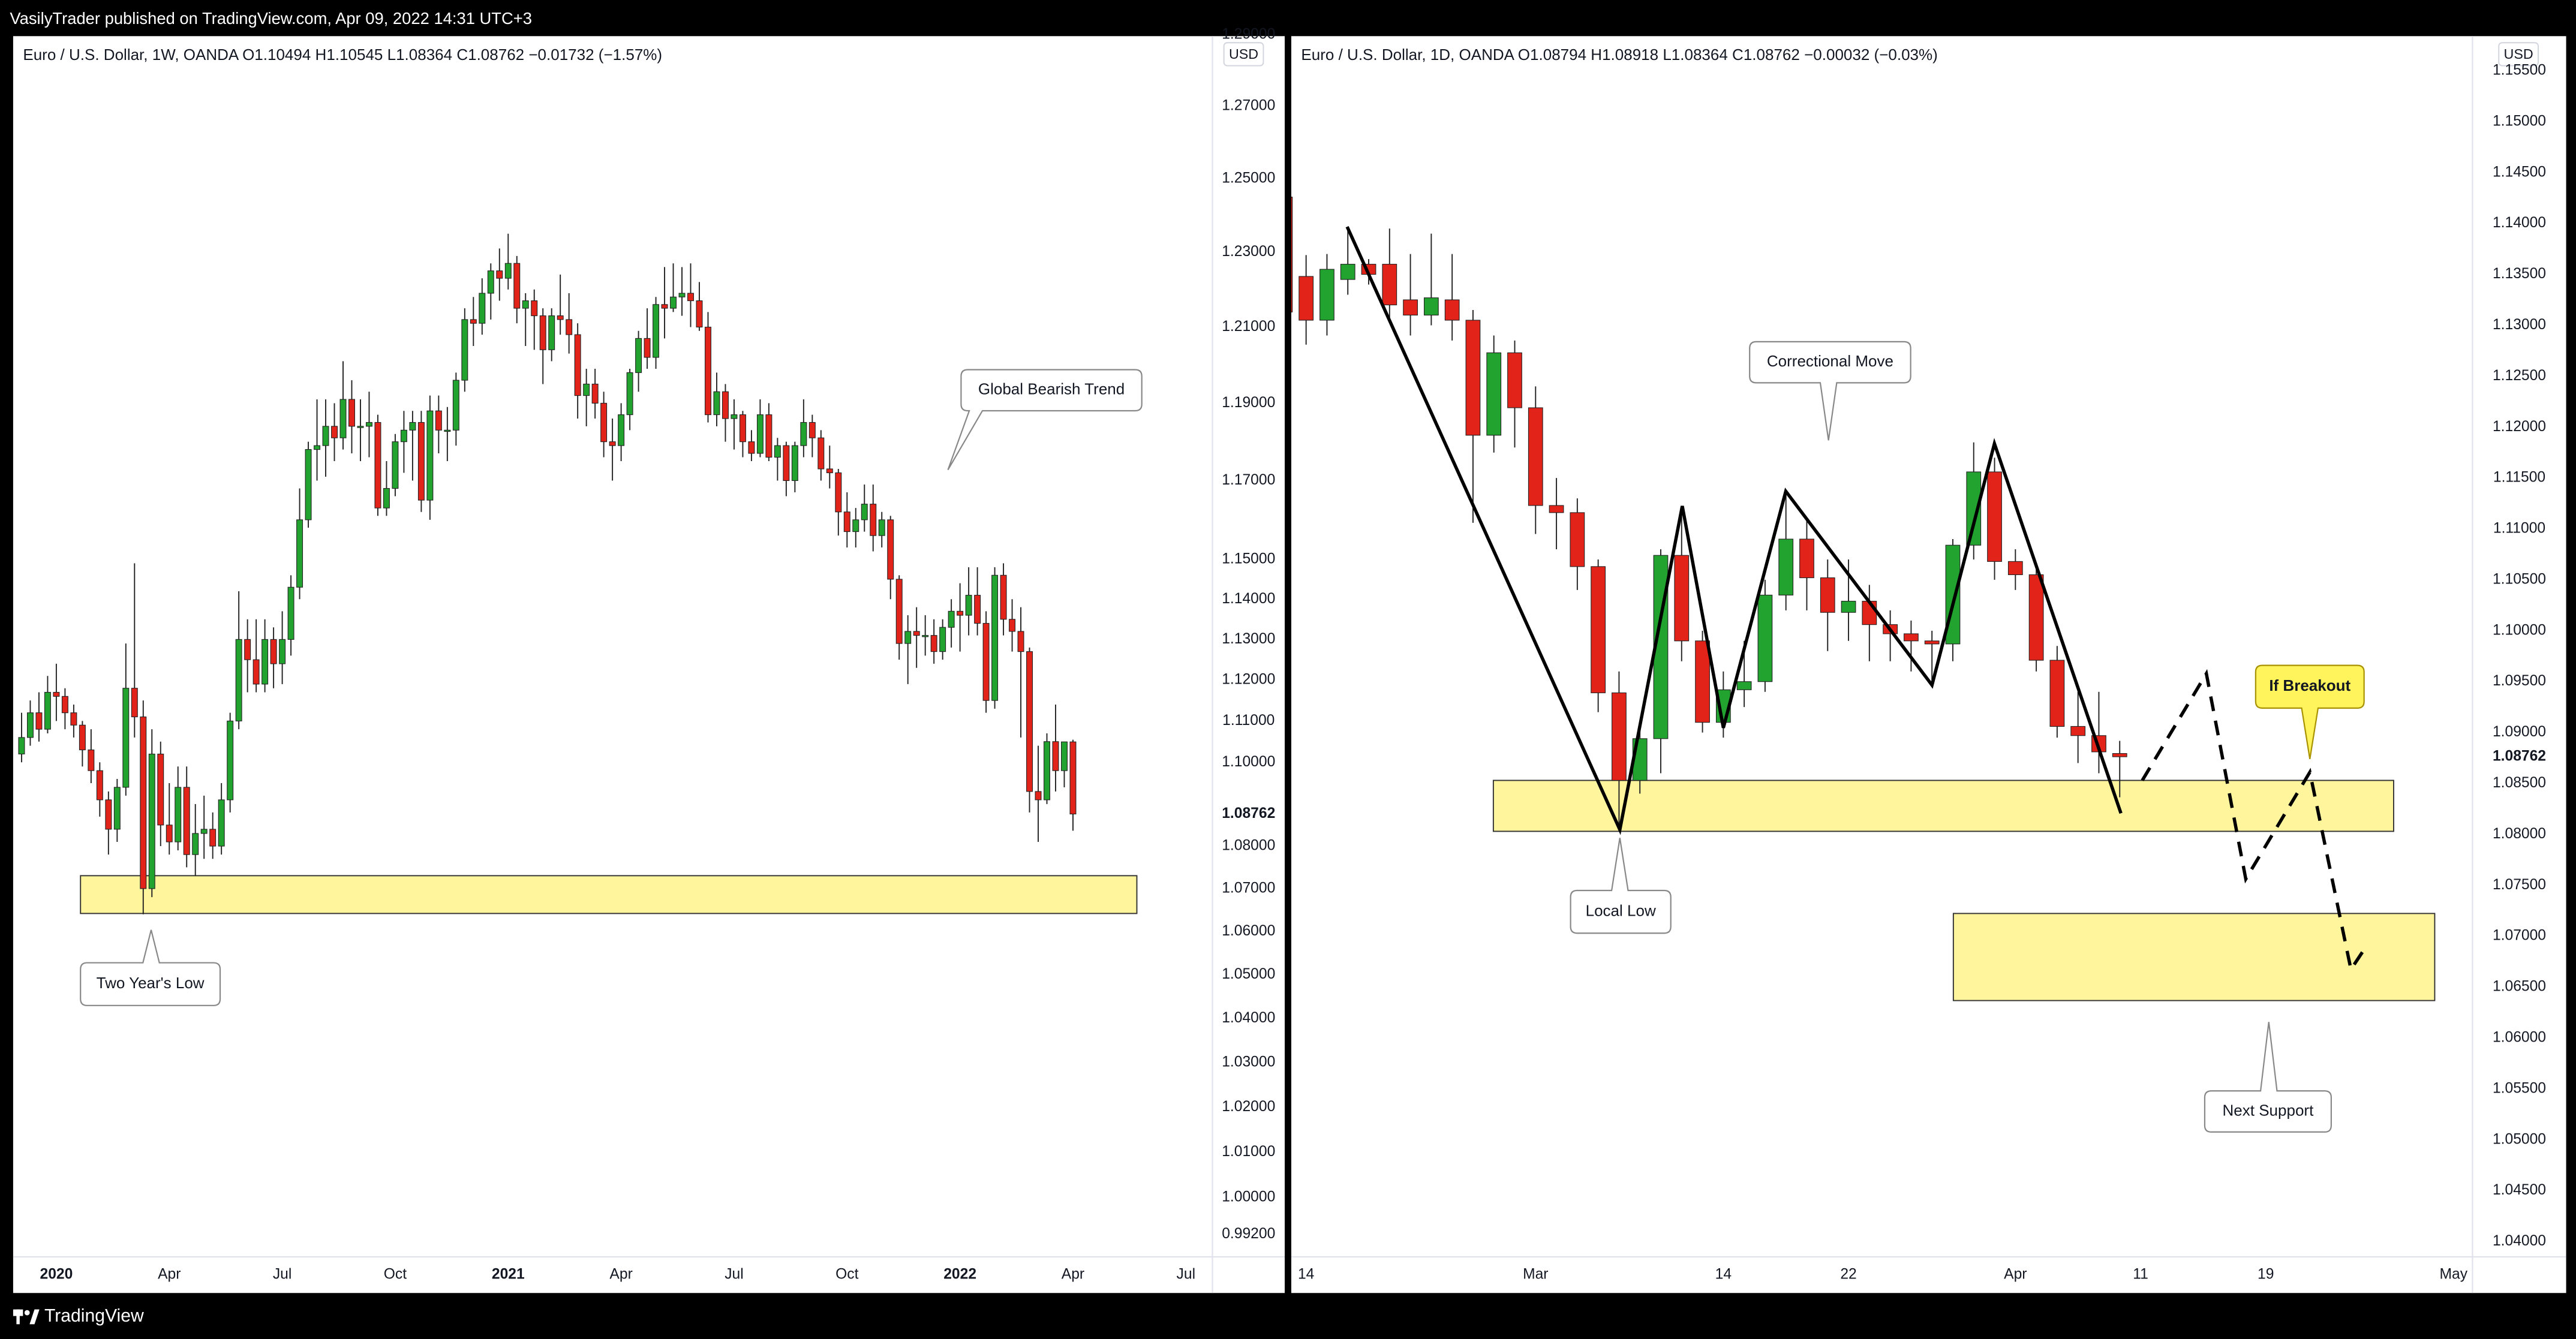  I want to click on callout-text: Local Low, so click(1621, 911).